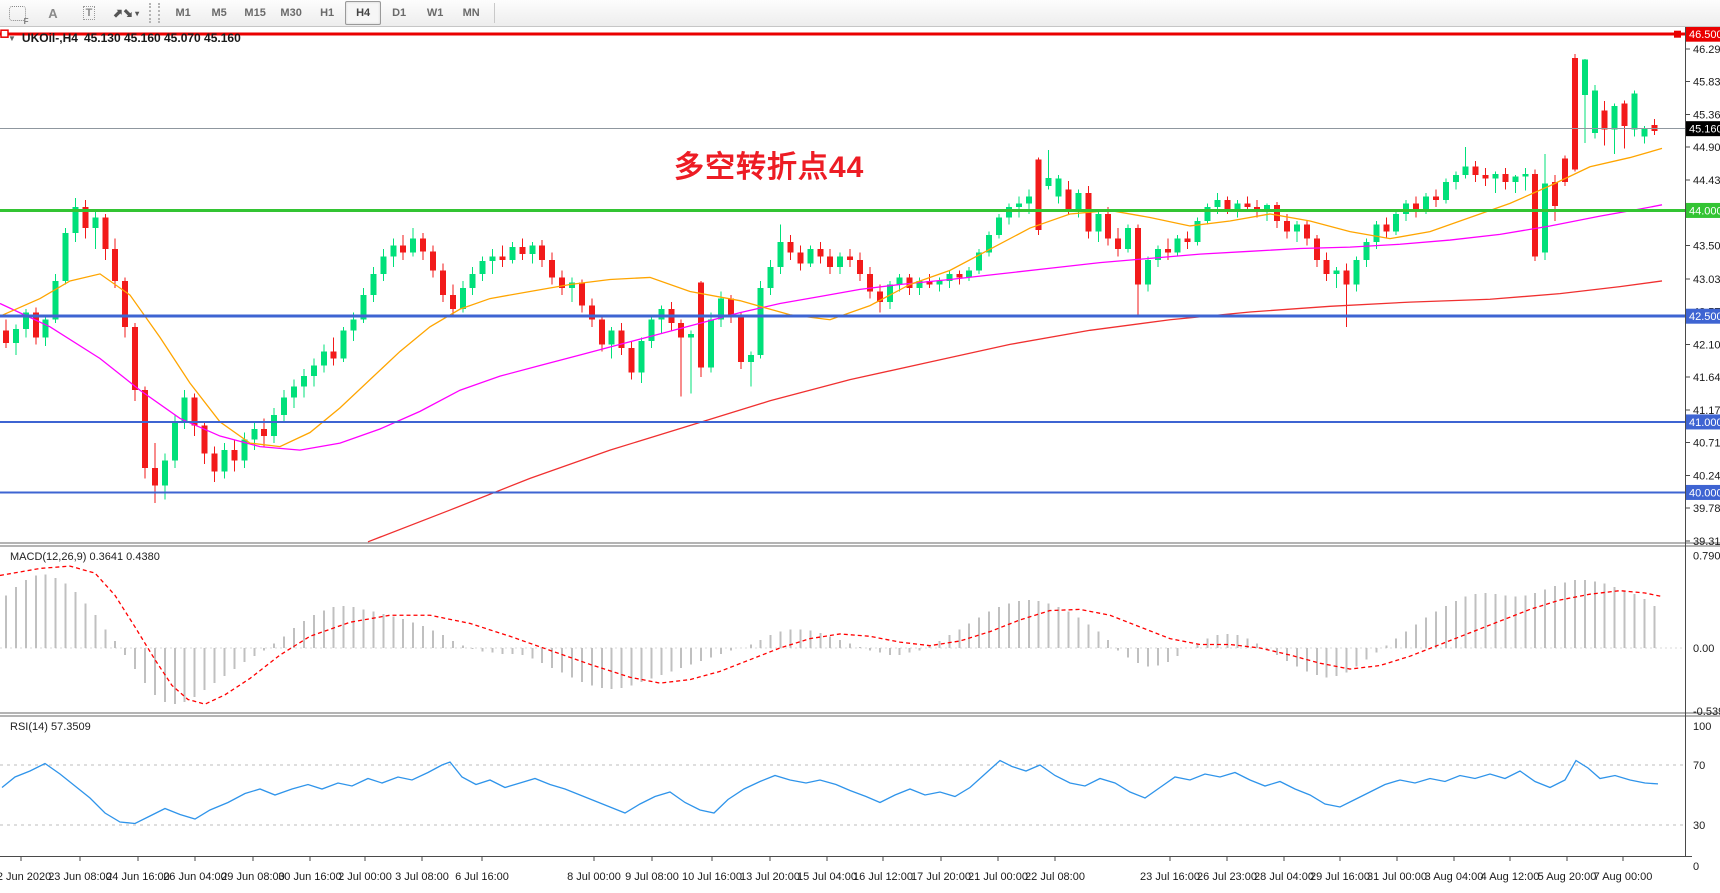 The image size is (1720, 893). What do you see at coordinates (1706, 477) in the screenshot?
I see `price-tick-label: 40.240` at bounding box center [1706, 477].